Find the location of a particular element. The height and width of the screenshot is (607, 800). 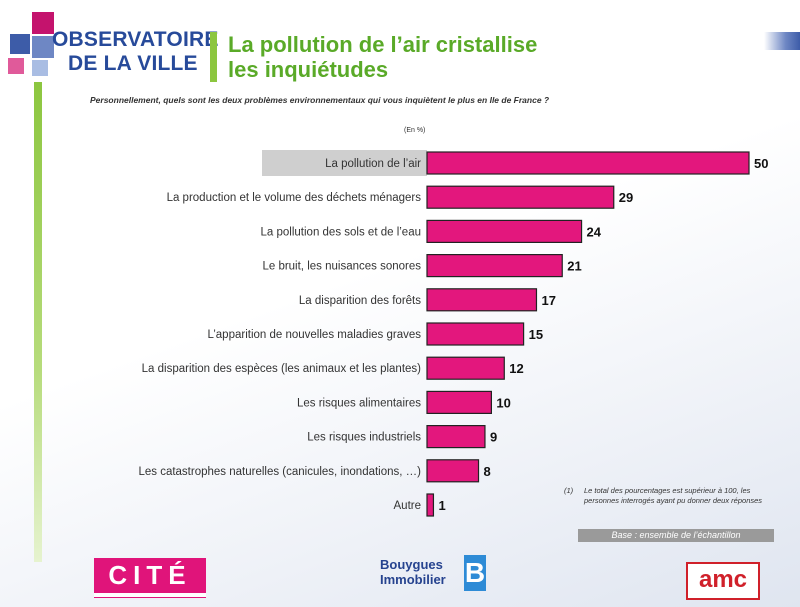

category-label: Les risques alimentaires is located at coordinates (359, 403).